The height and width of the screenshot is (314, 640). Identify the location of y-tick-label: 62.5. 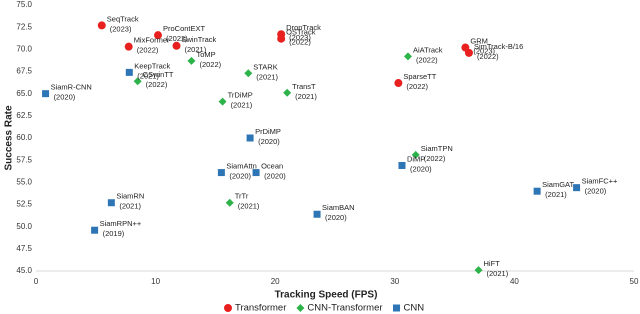
(24, 115).